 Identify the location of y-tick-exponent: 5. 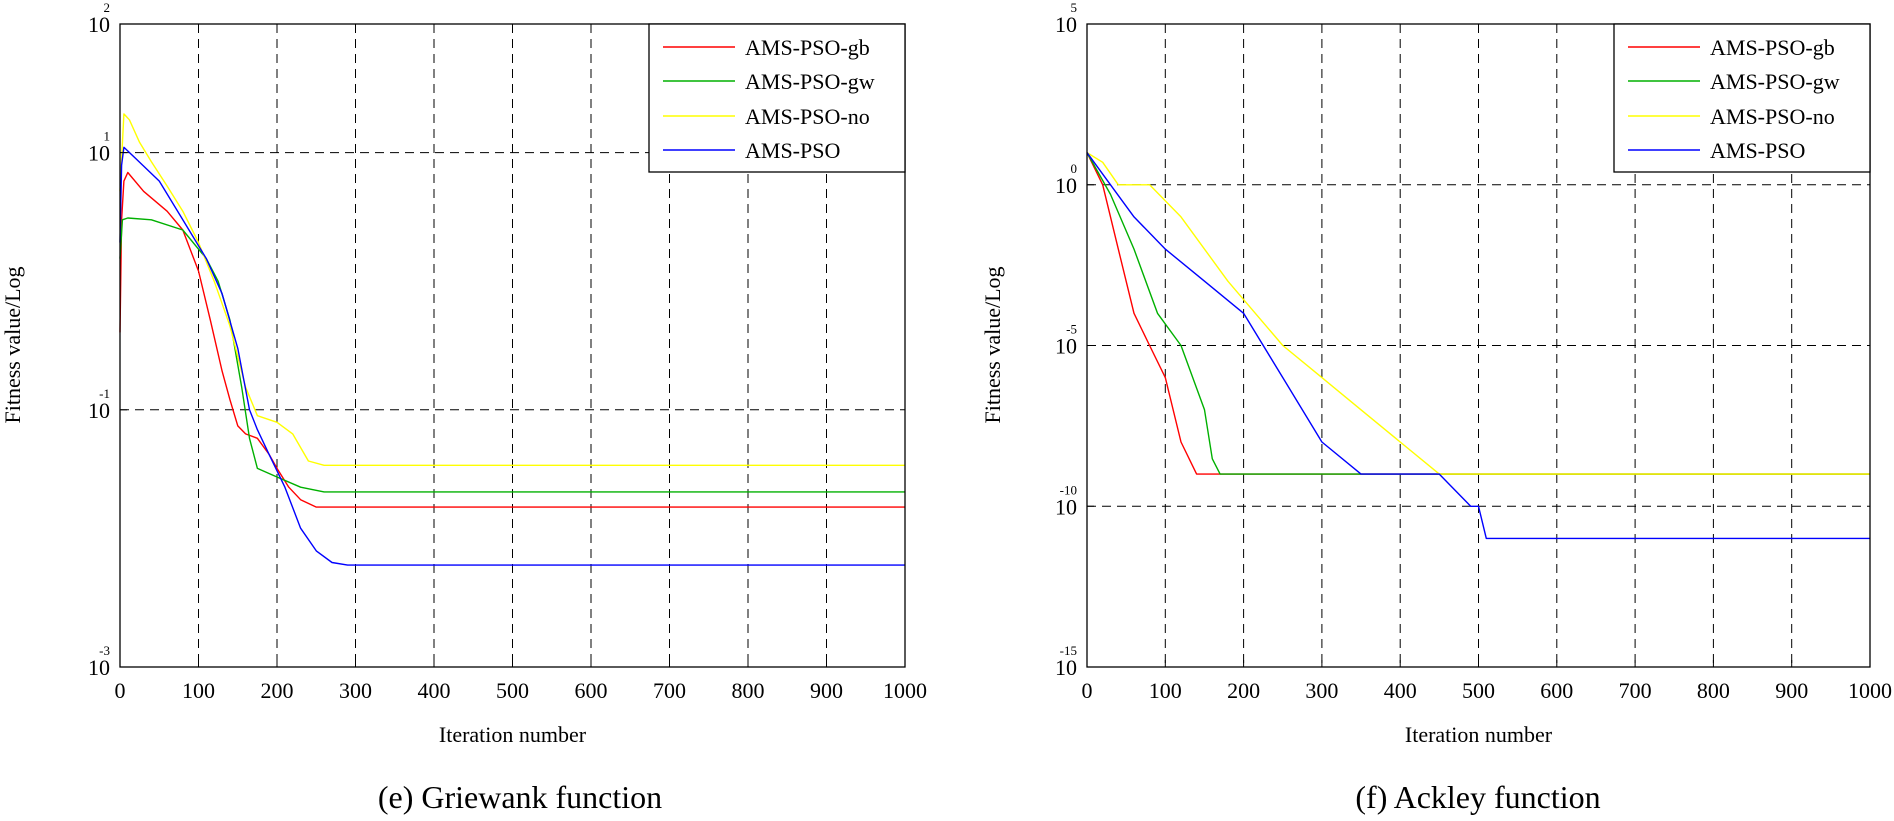
(1074, 7).